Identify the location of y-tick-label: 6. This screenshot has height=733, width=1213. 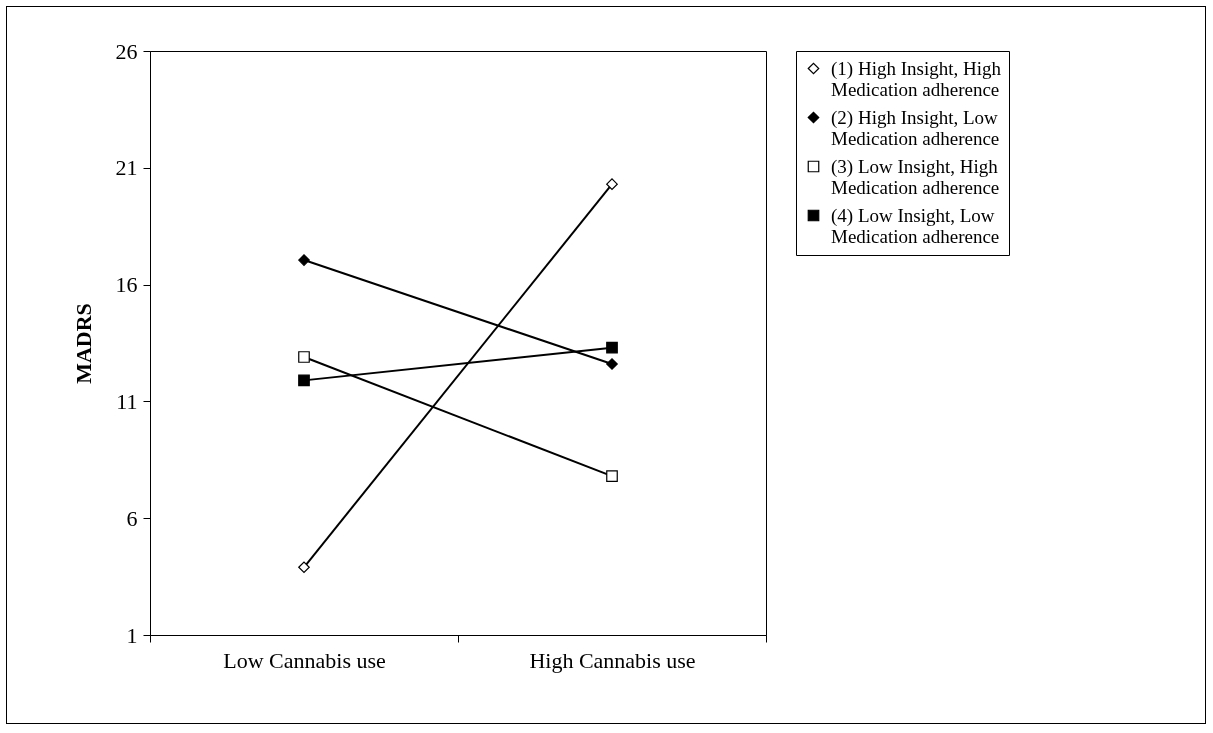
(132, 518).